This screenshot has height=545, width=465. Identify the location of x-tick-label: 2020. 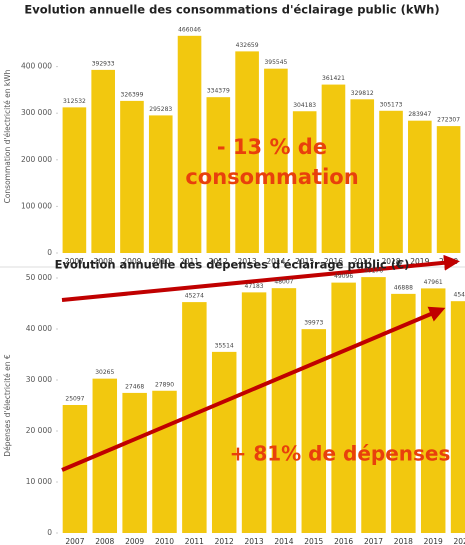
(459, 541).